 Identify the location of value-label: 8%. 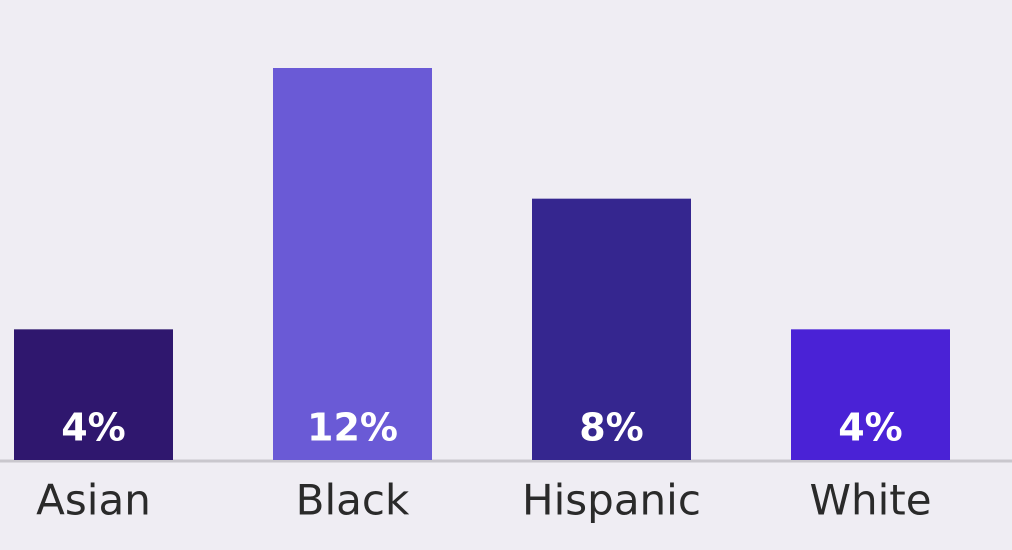
(611, 428).